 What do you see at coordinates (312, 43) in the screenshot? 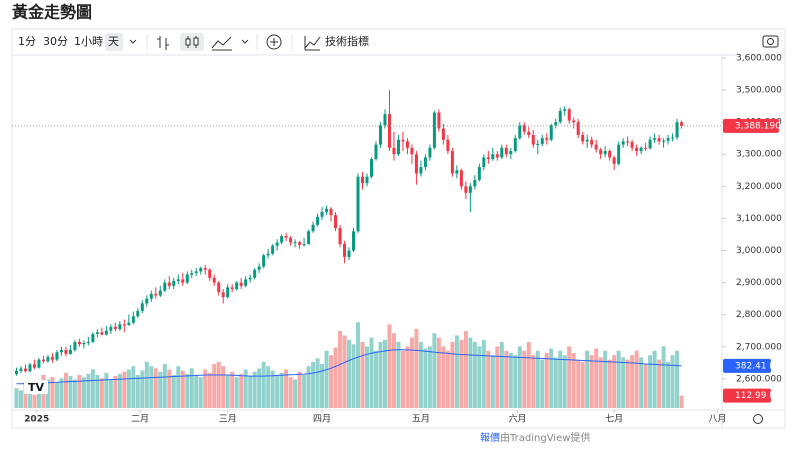
I see `indicators-icon` at bounding box center [312, 43].